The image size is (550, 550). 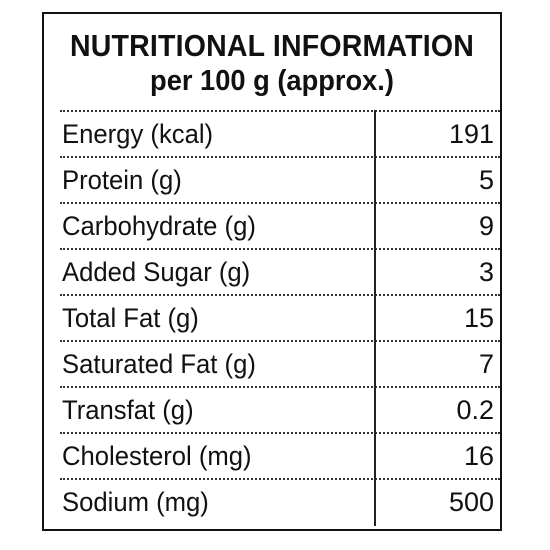 I want to click on nutrient-name: Transfat (g), so click(x=128, y=410).